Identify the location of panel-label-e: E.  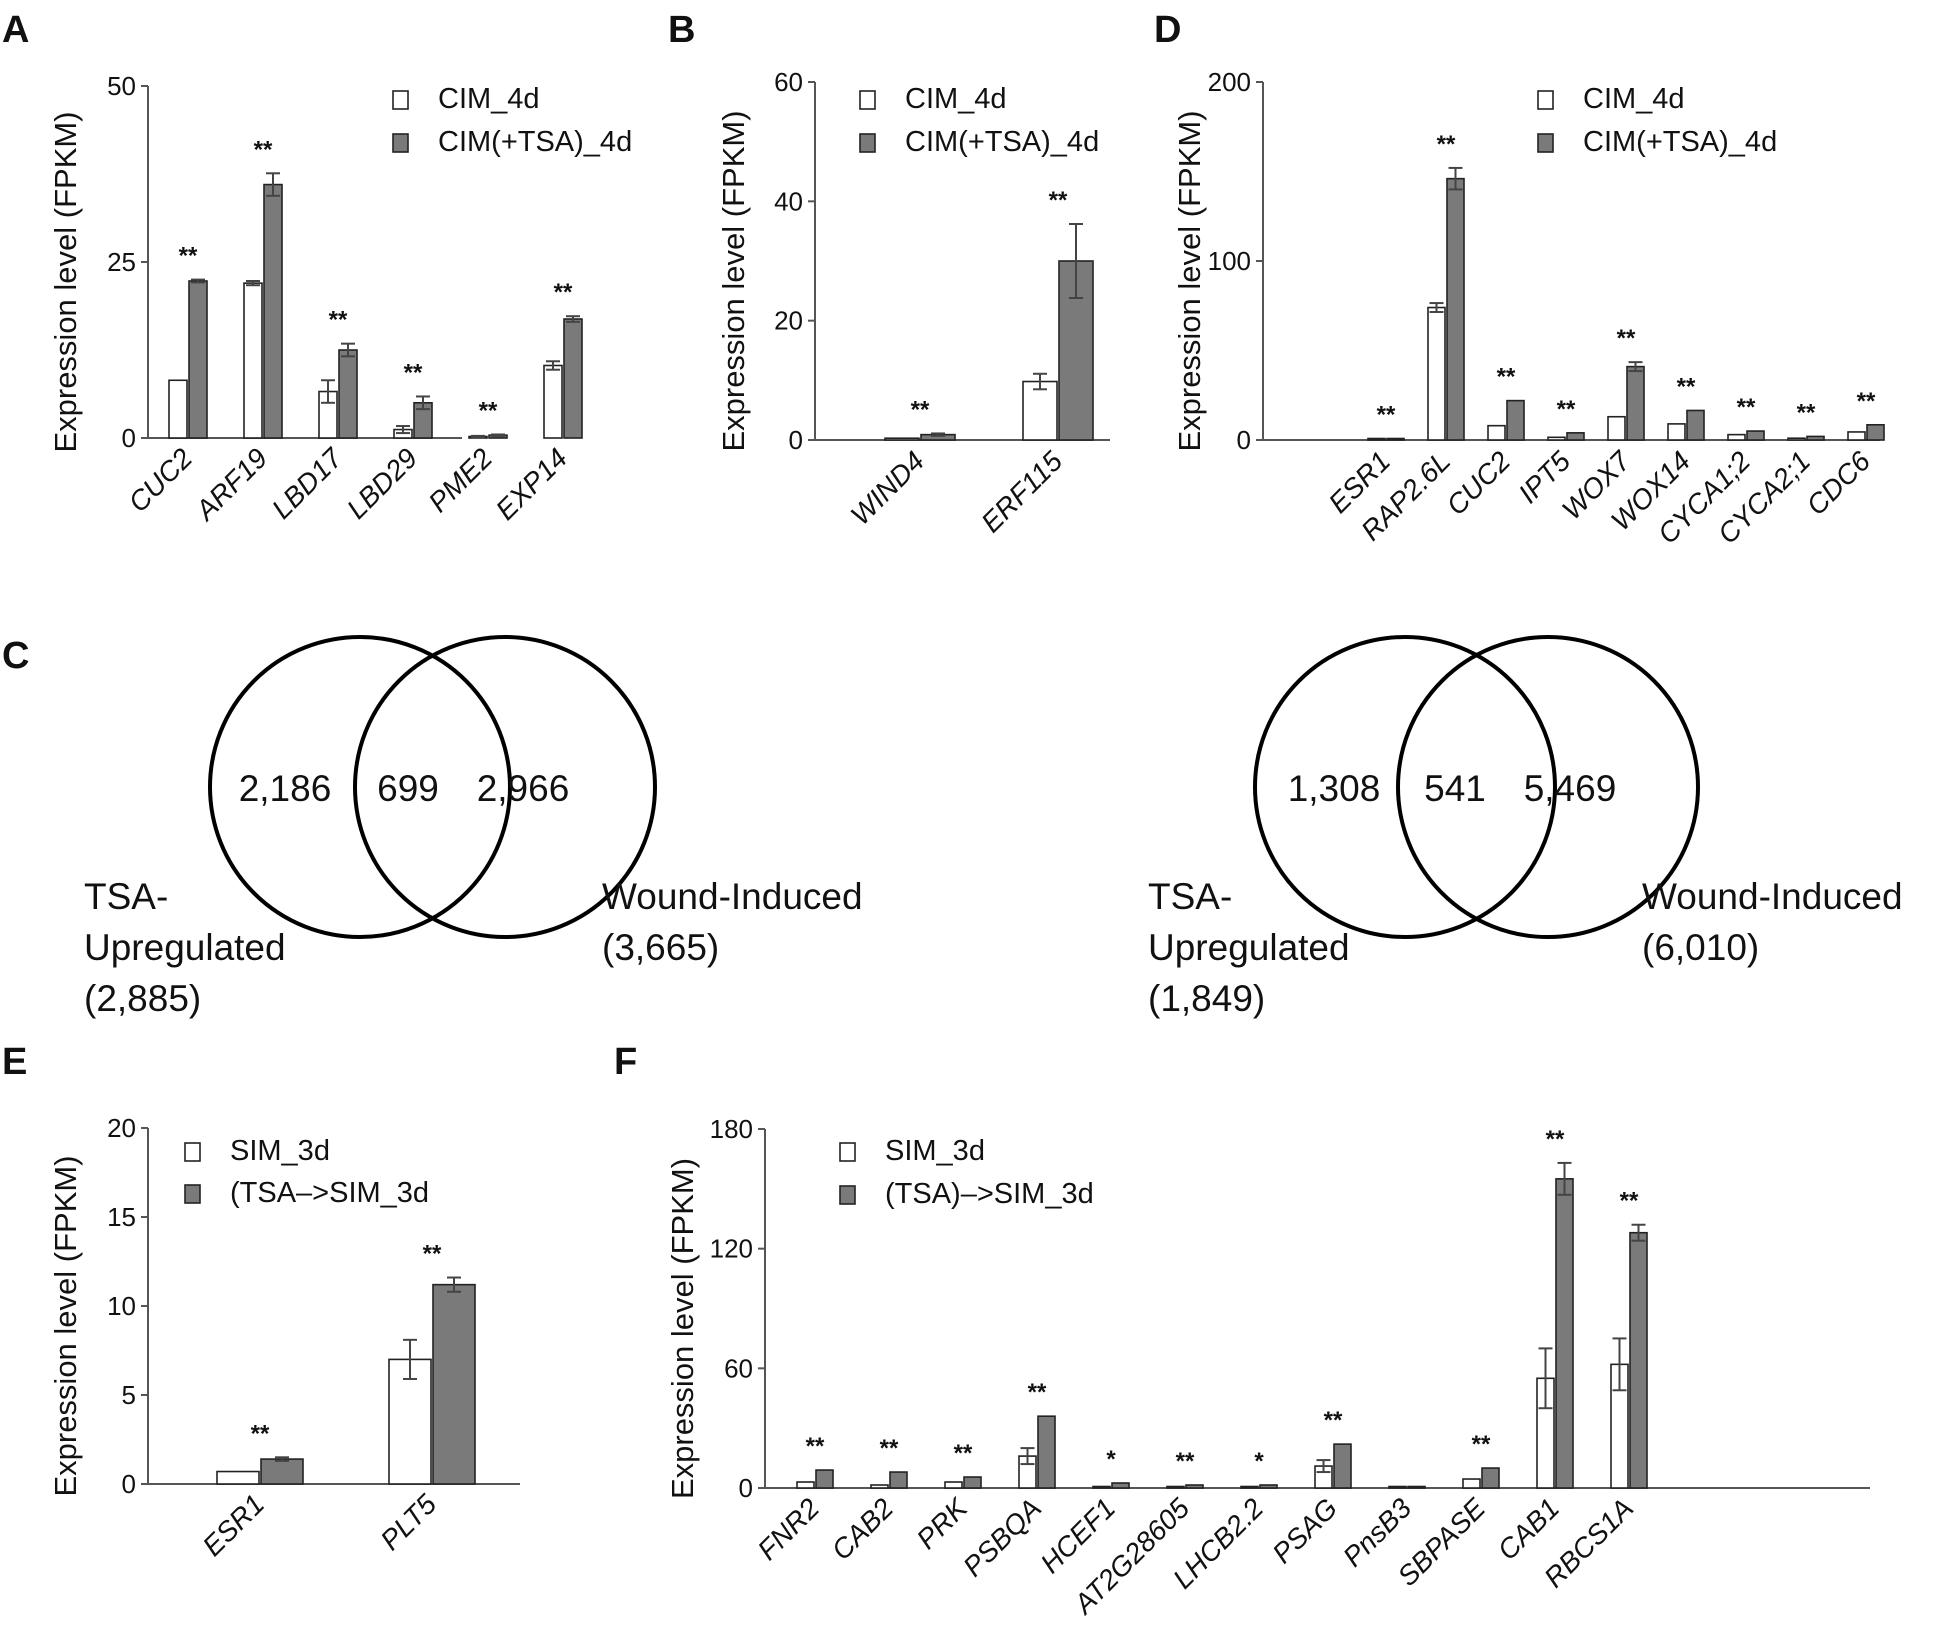
(14, 1062).